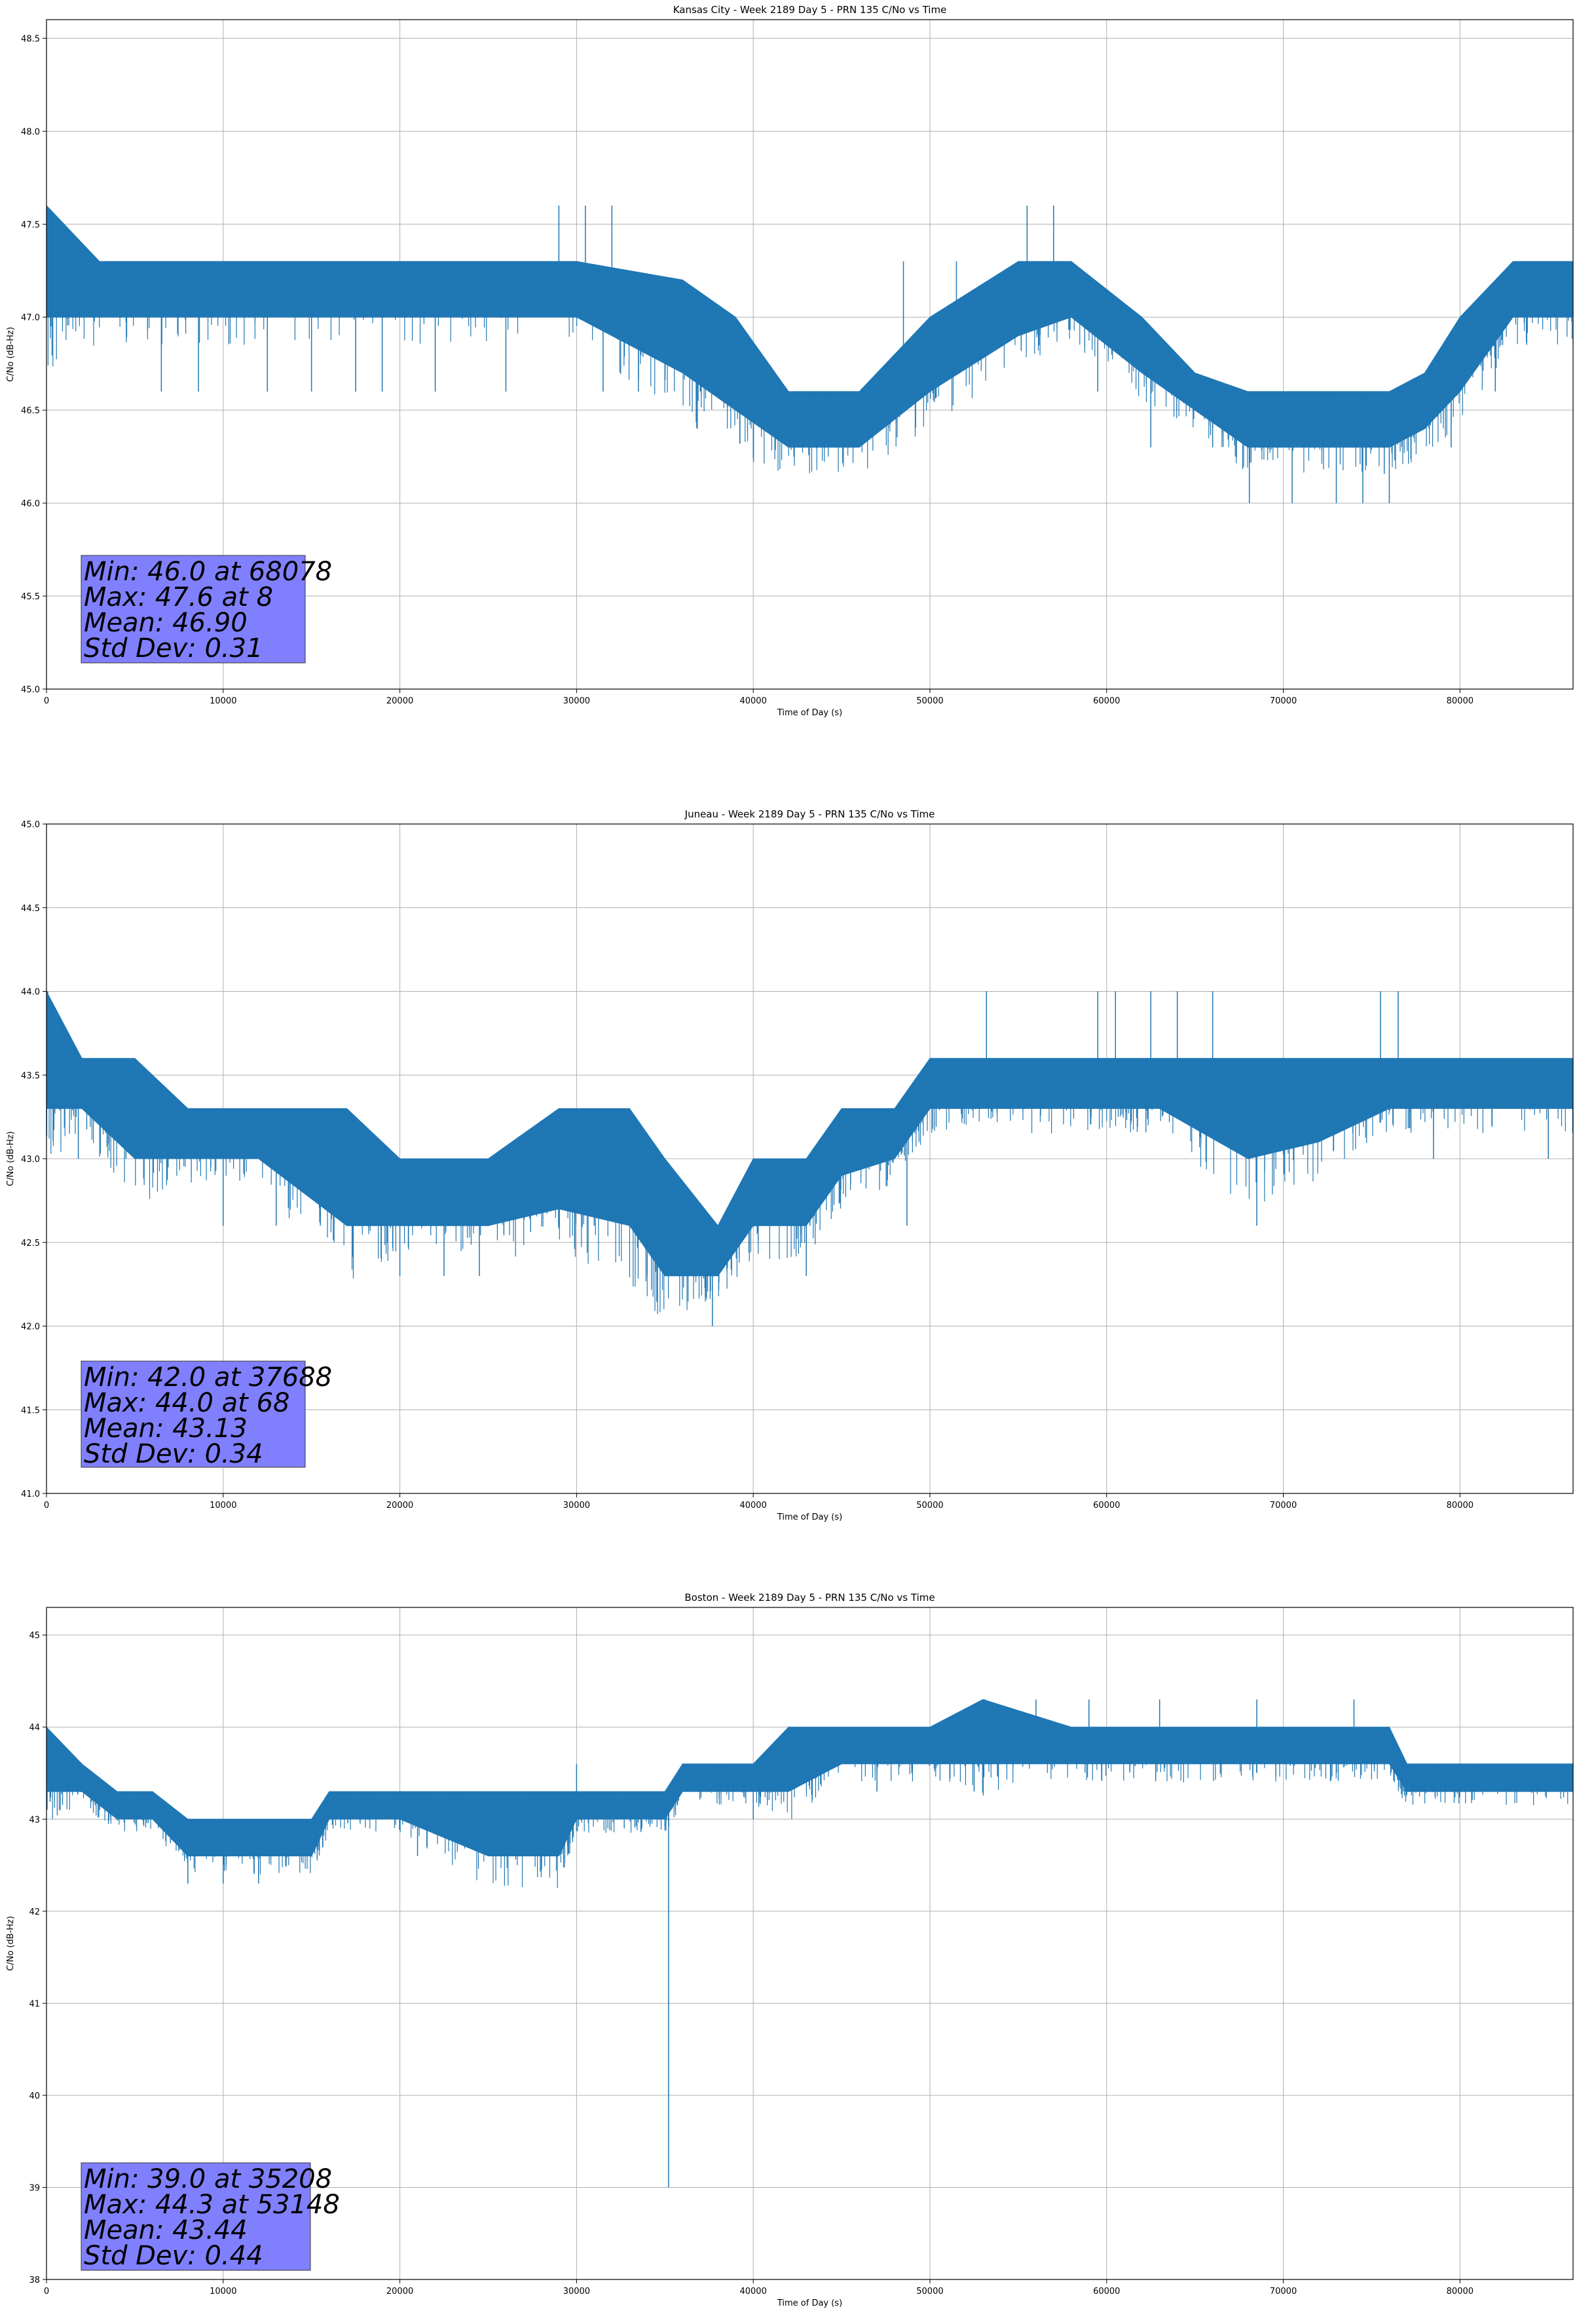 The image size is (1577, 2324). What do you see at coordinates (34, 1728) in the screenshot?
I see `y-tick-label: 44` at bounding box center [34, 1728].